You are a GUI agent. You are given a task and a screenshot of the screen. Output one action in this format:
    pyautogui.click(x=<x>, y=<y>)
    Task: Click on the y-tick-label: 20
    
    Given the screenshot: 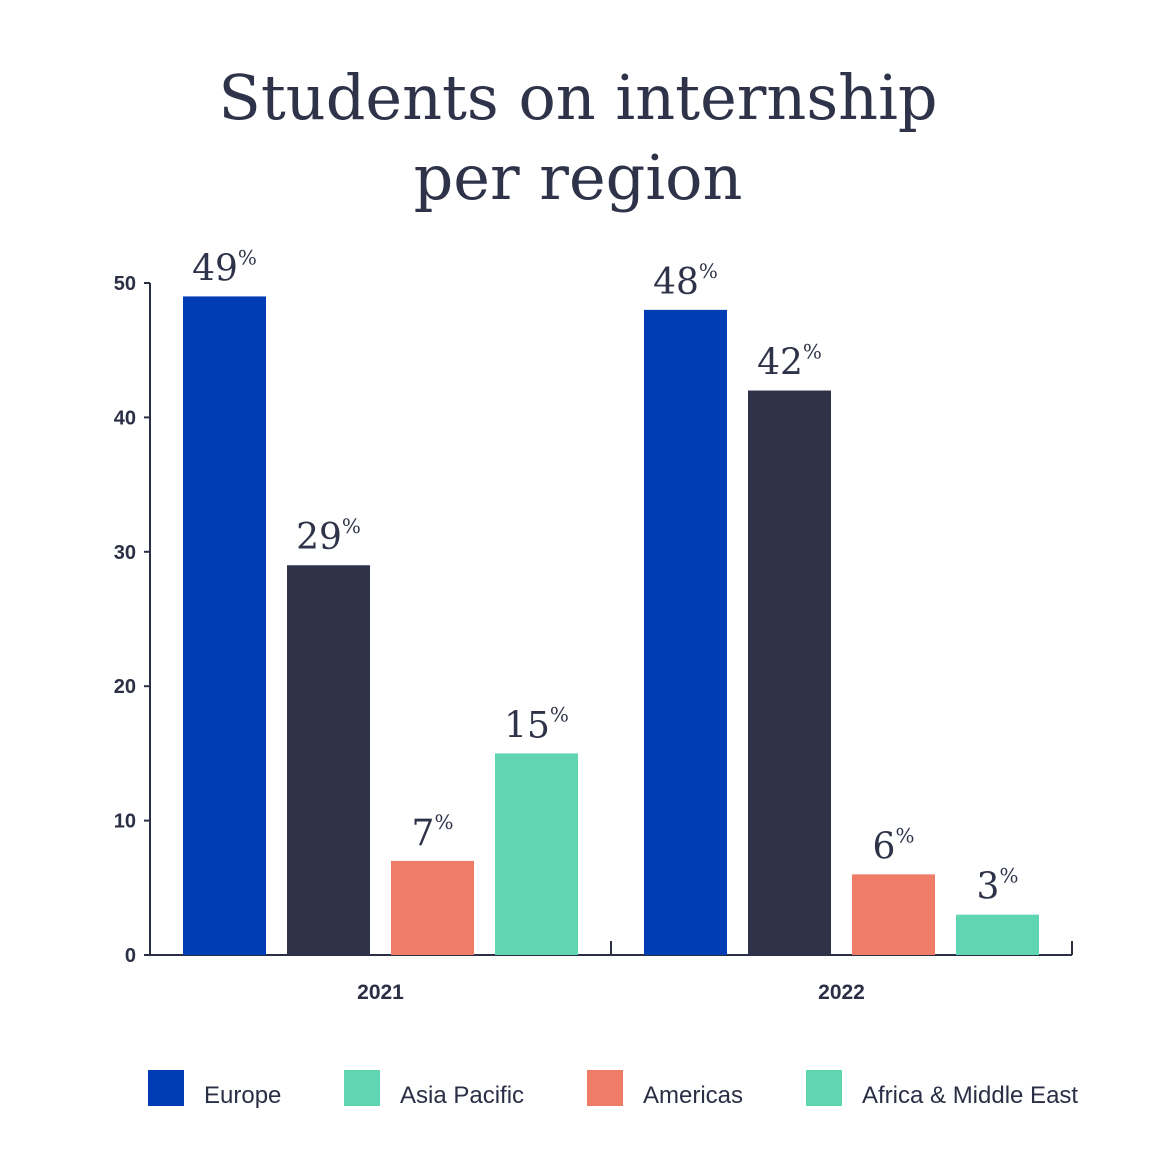 What is the action you would take?
    pyautogui.click(x=125, y=687)
    